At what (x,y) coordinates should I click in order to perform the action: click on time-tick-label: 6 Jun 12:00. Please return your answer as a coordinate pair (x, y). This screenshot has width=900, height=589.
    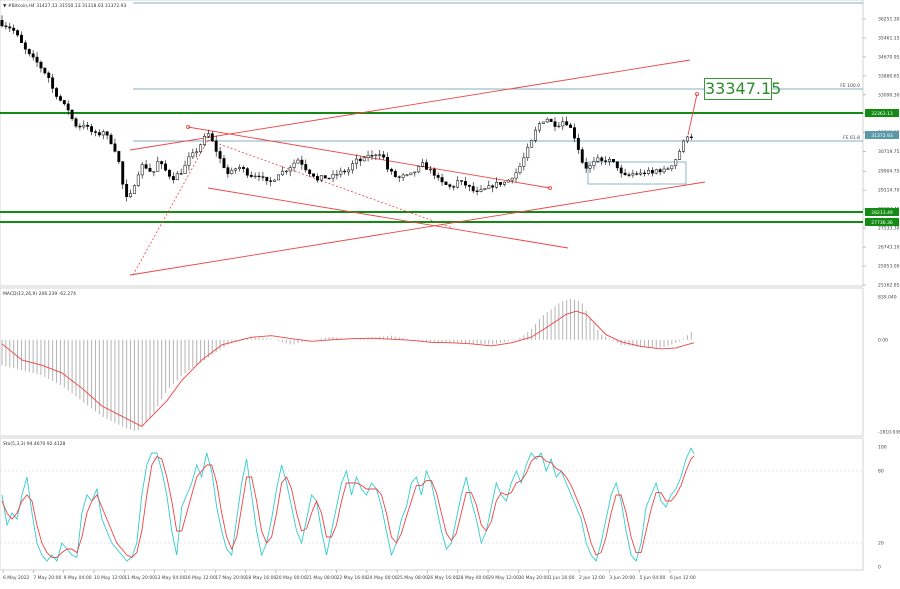
    Looking at the image, I should click on (683, 578).